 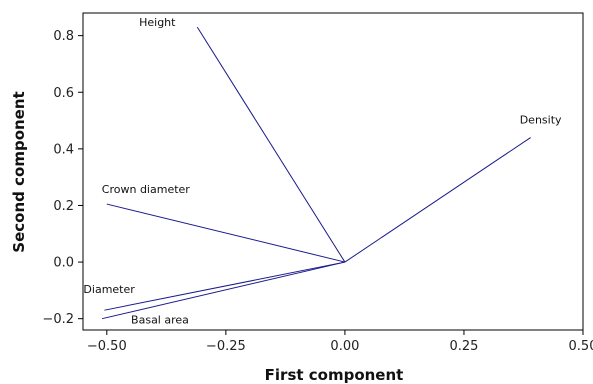 What do you see at coordinates (226, 233) in the screenshot?
I see `vector-crown-diameter` at bounding box center [226, 233].